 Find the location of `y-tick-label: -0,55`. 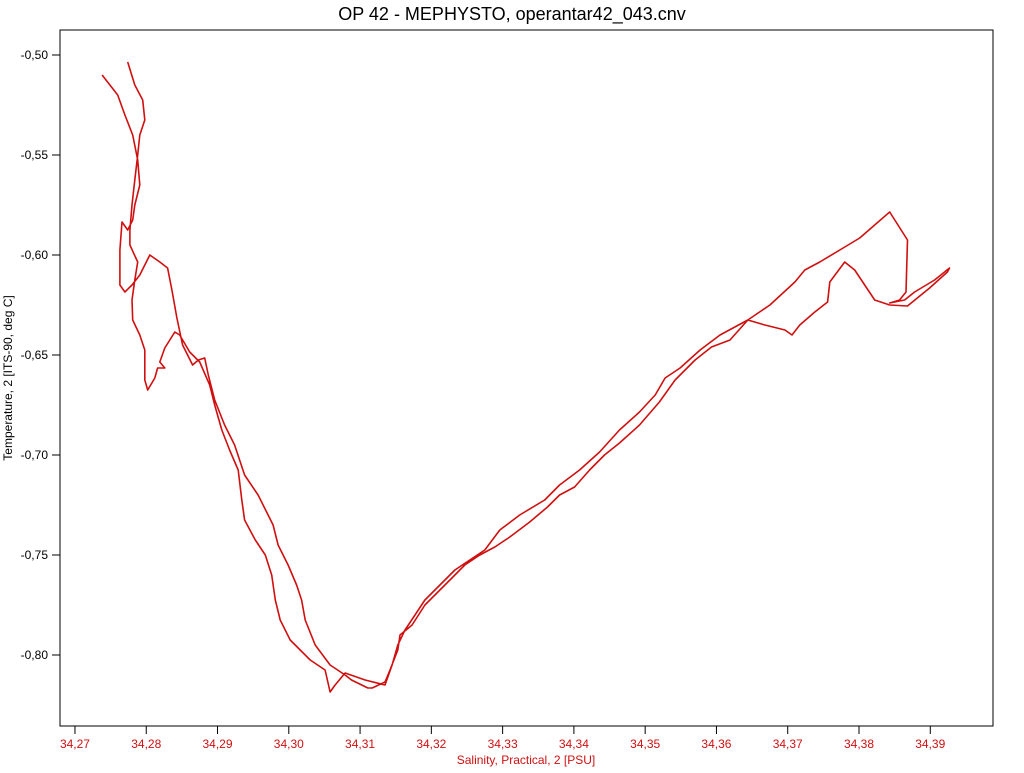

y-tick-label: -0,55 is located at coordinates (35, 155).